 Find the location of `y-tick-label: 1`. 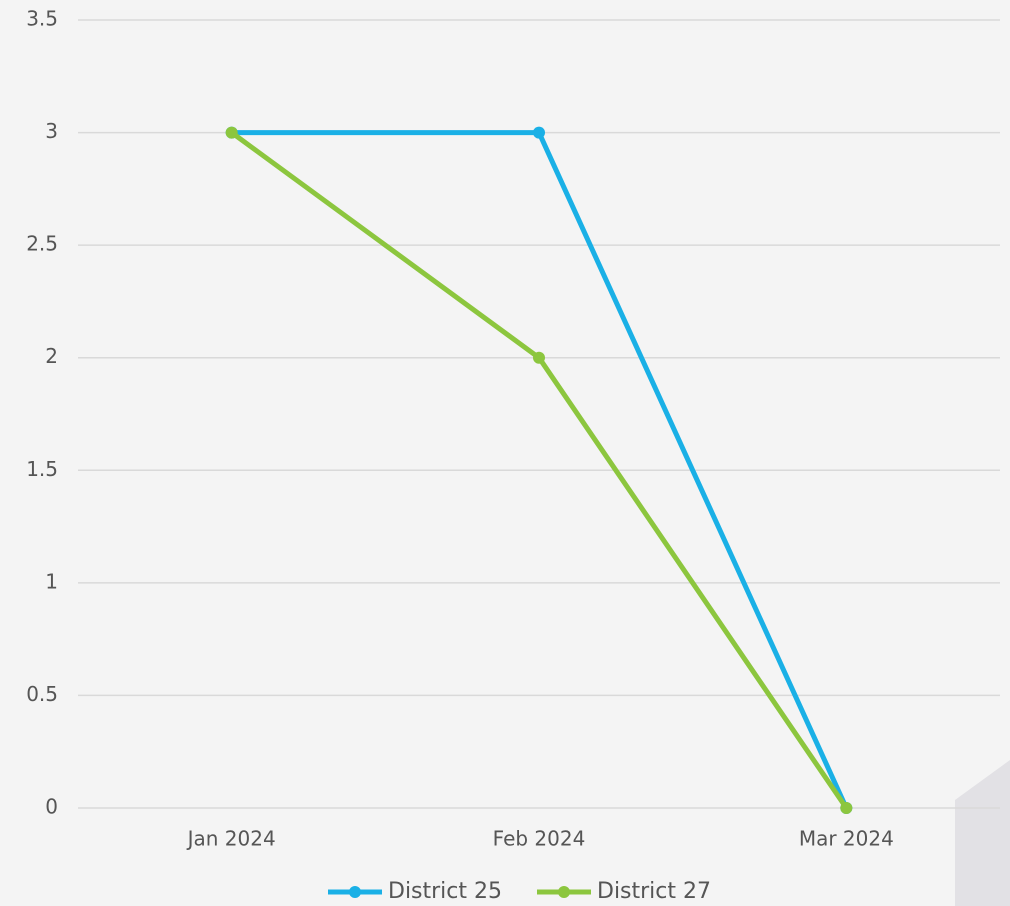

y-tick-label: 1 is located at coordinates (51, 581).